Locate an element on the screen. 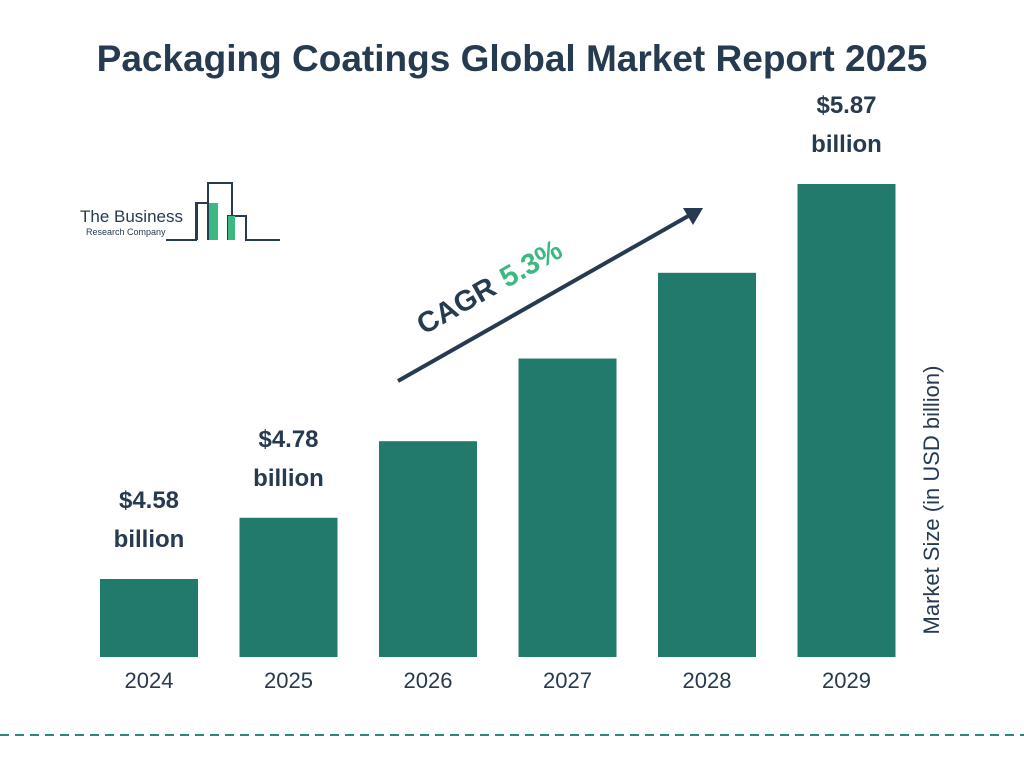  value-label: $4.58 billion is located at coordinates (149, 520).